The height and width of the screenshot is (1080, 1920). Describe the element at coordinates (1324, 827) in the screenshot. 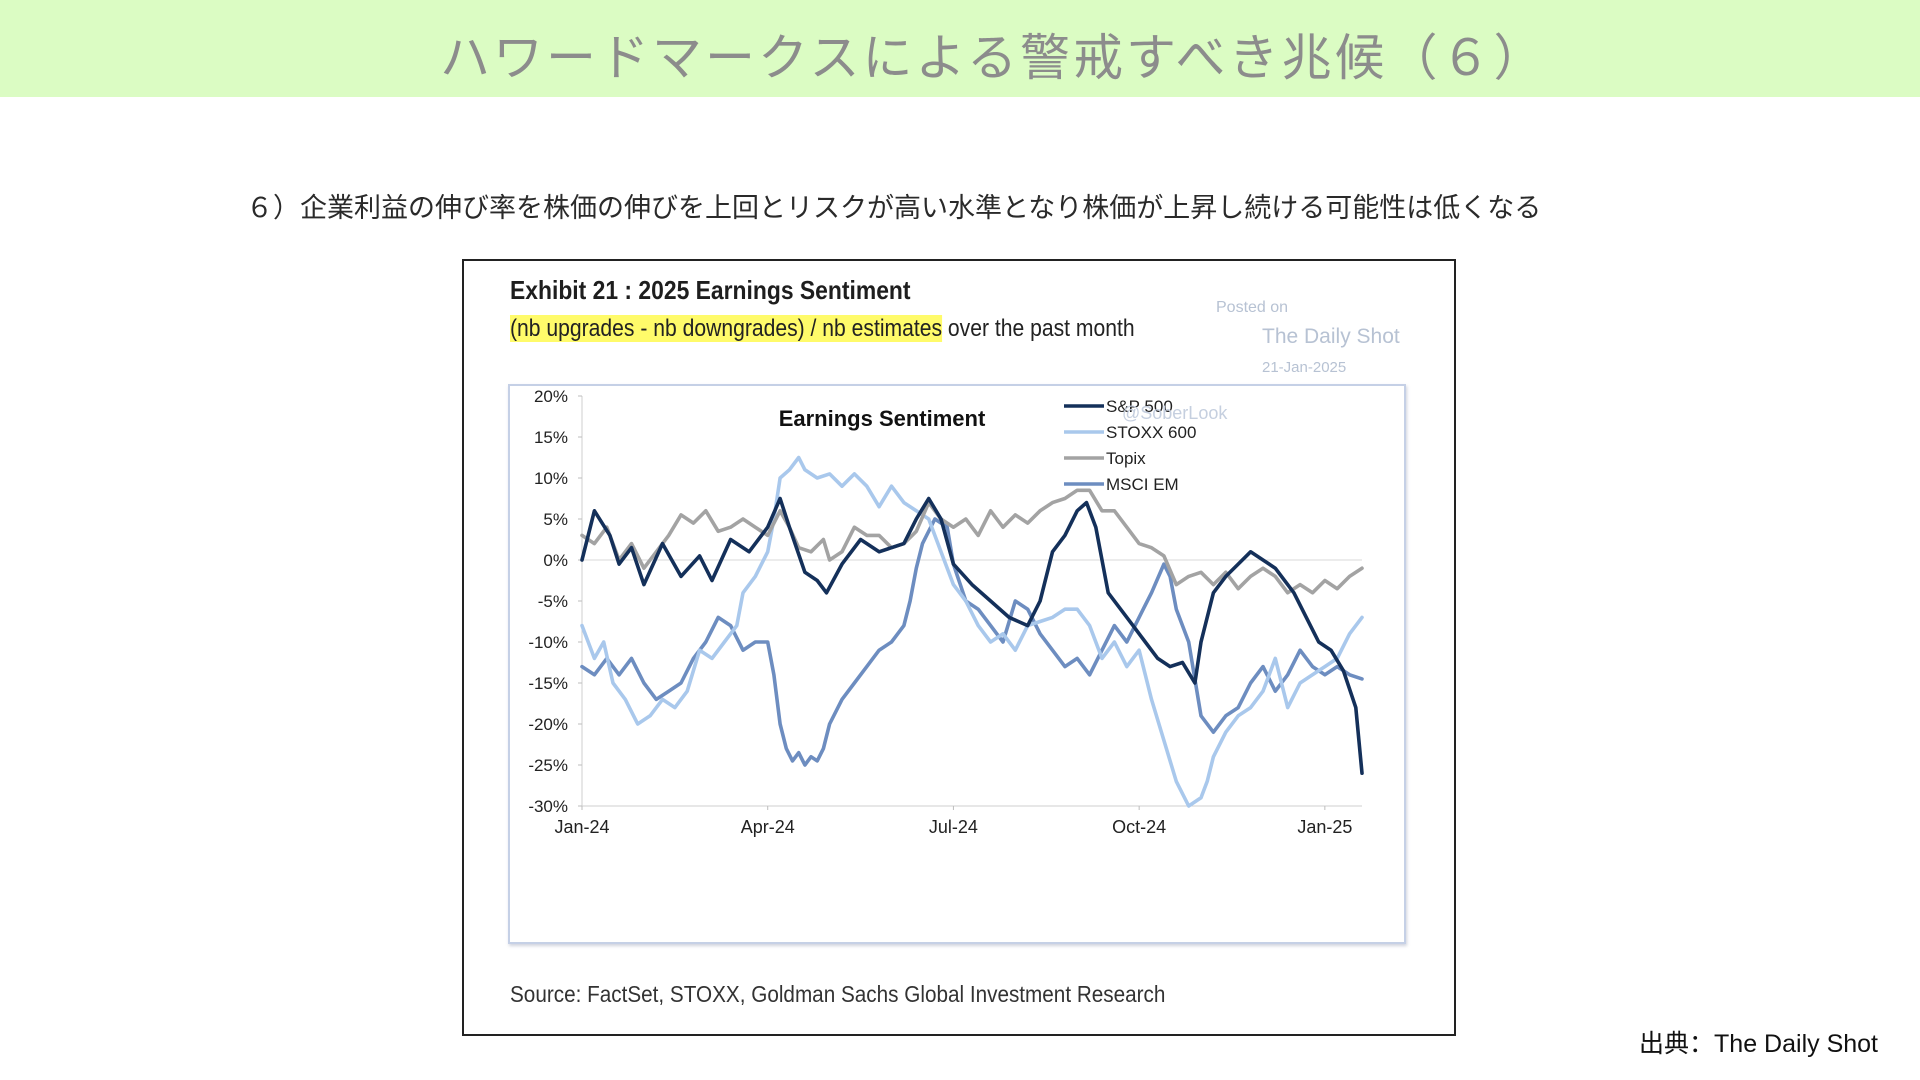

I see `x-tick-label: Jan-25` at that location.